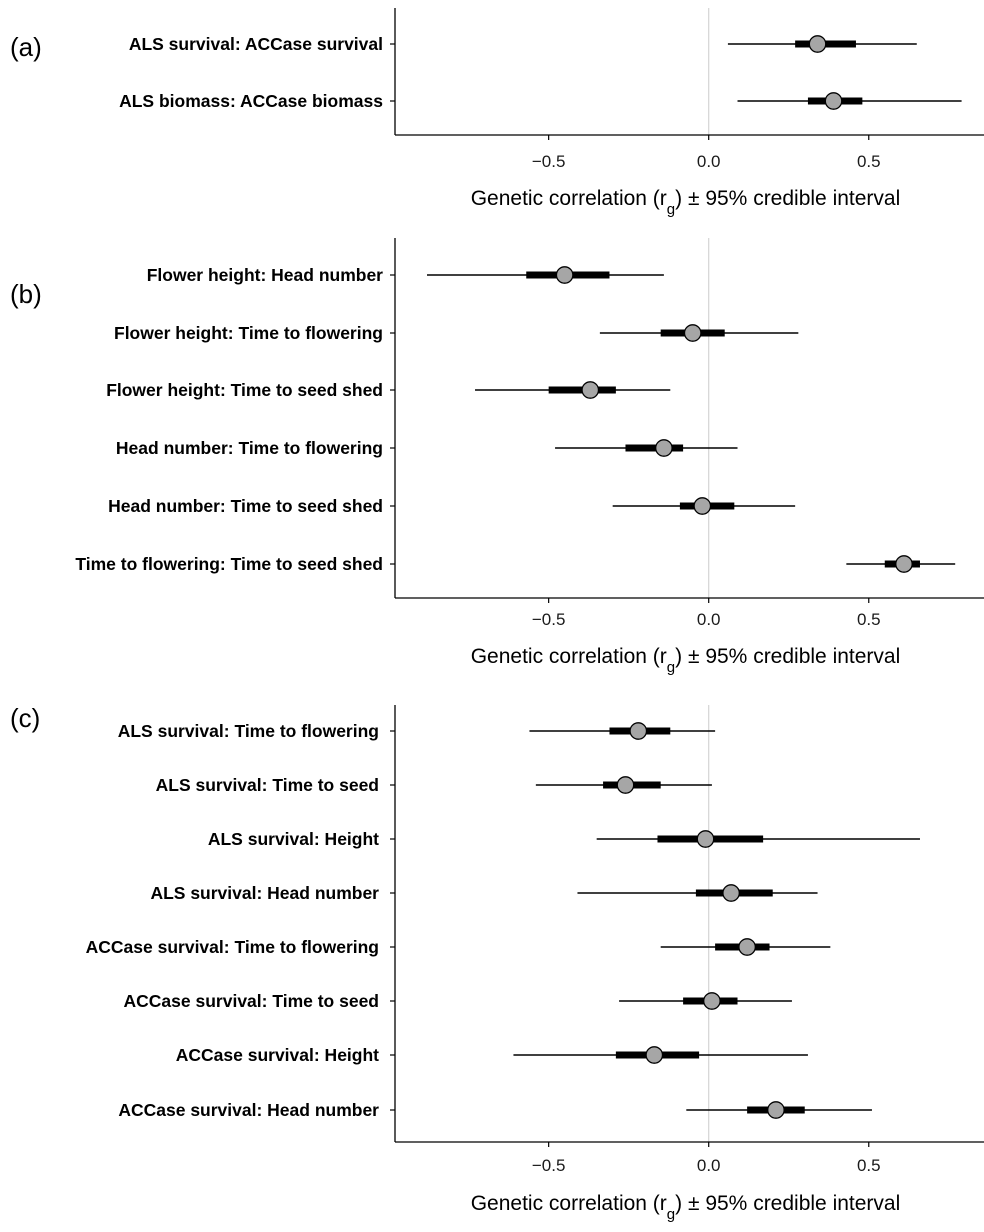  Describe the element at coordinates (248, 731) in the screenshot. I see `row-label: ALS survival: Time to flowering` at that location.